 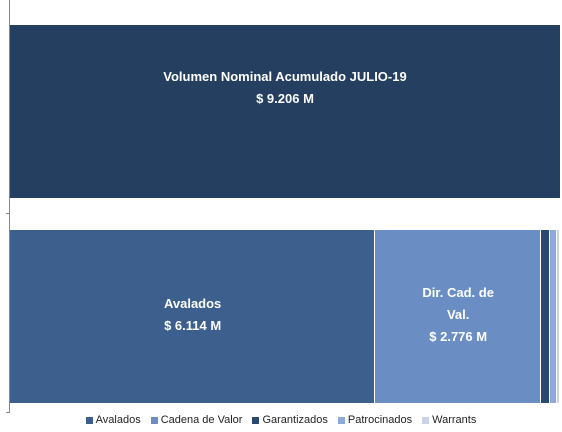 I want to click on legend-label: Patrocinados, so click(x=380, y=420).